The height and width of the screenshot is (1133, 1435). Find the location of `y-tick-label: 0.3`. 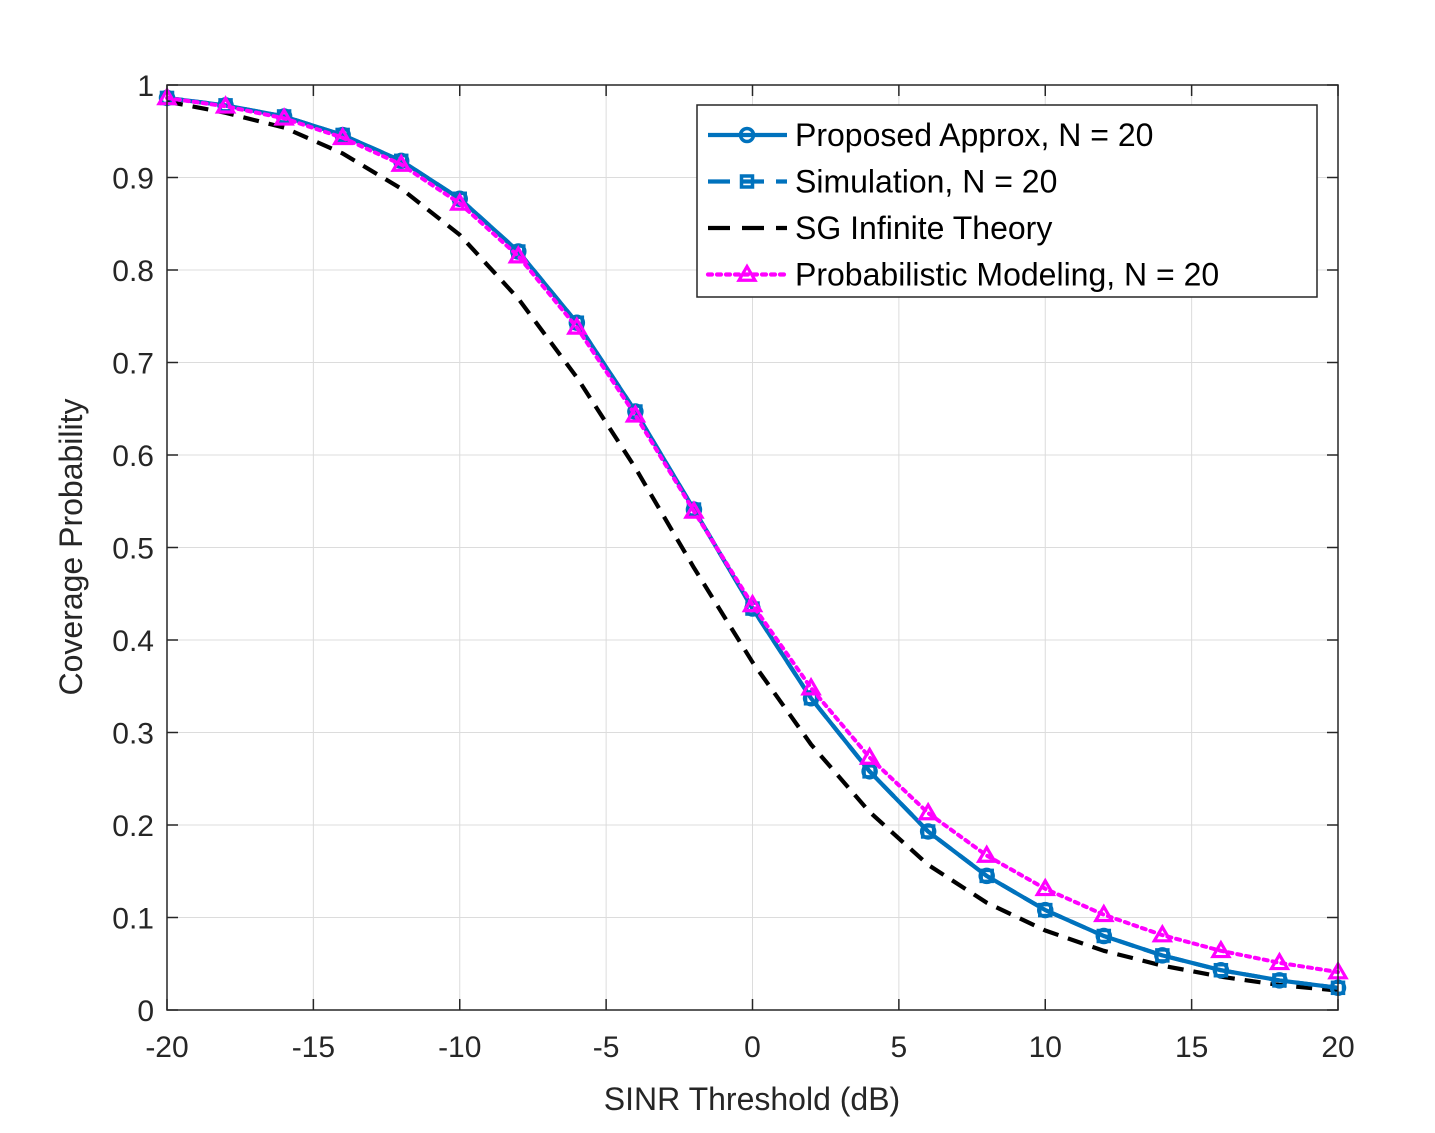

y-tick-label: 0.3 is located at coordinates (133, 734).